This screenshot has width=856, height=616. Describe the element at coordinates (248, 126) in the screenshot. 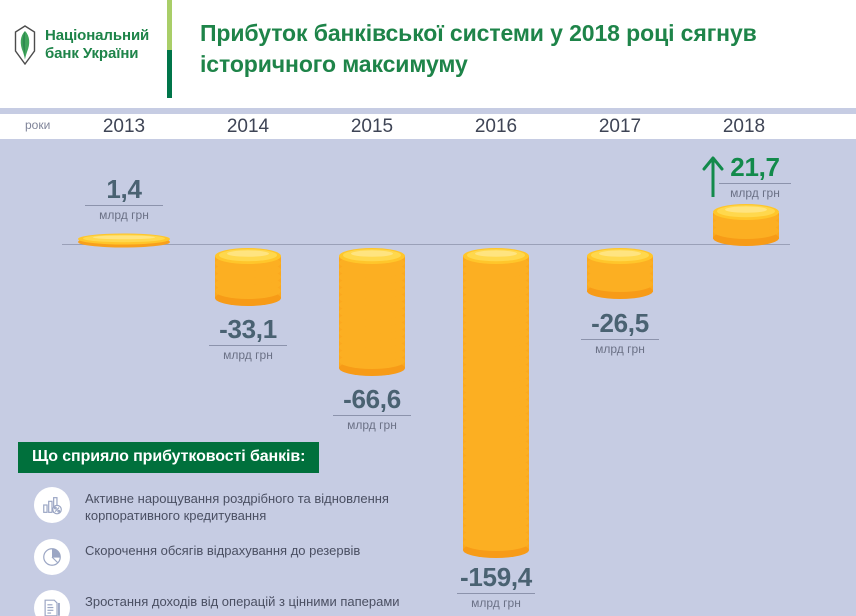

I see `year-label-2014: 2014` at that location.